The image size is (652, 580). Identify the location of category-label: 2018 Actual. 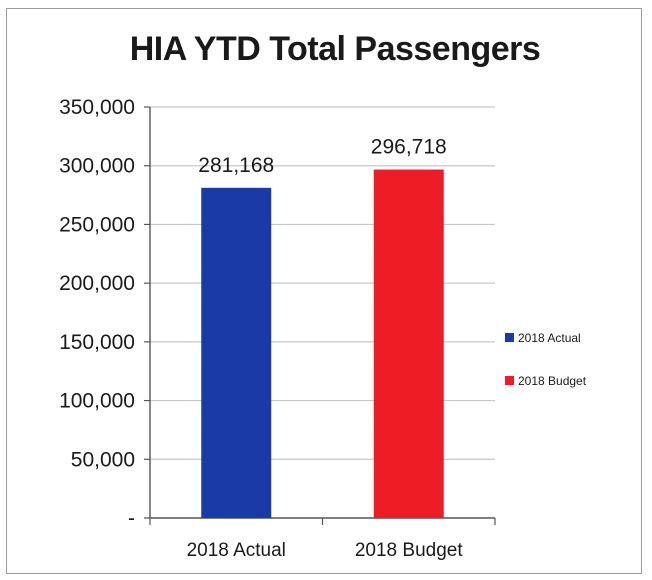
(236, 550).